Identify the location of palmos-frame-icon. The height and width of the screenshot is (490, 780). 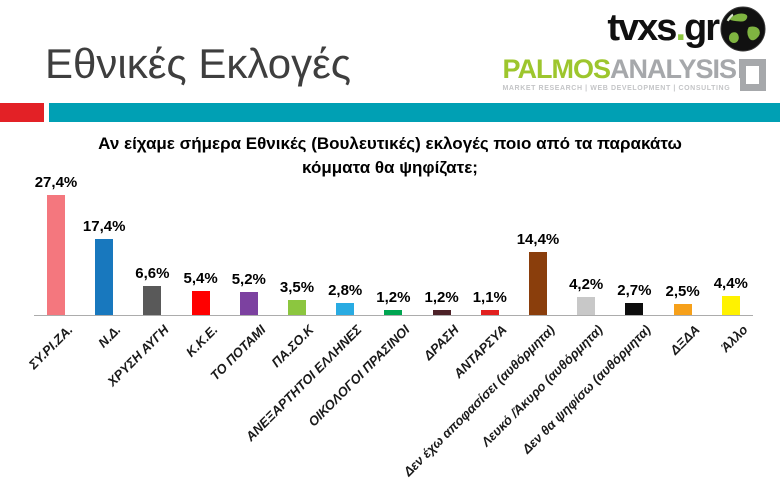
(749, 75).